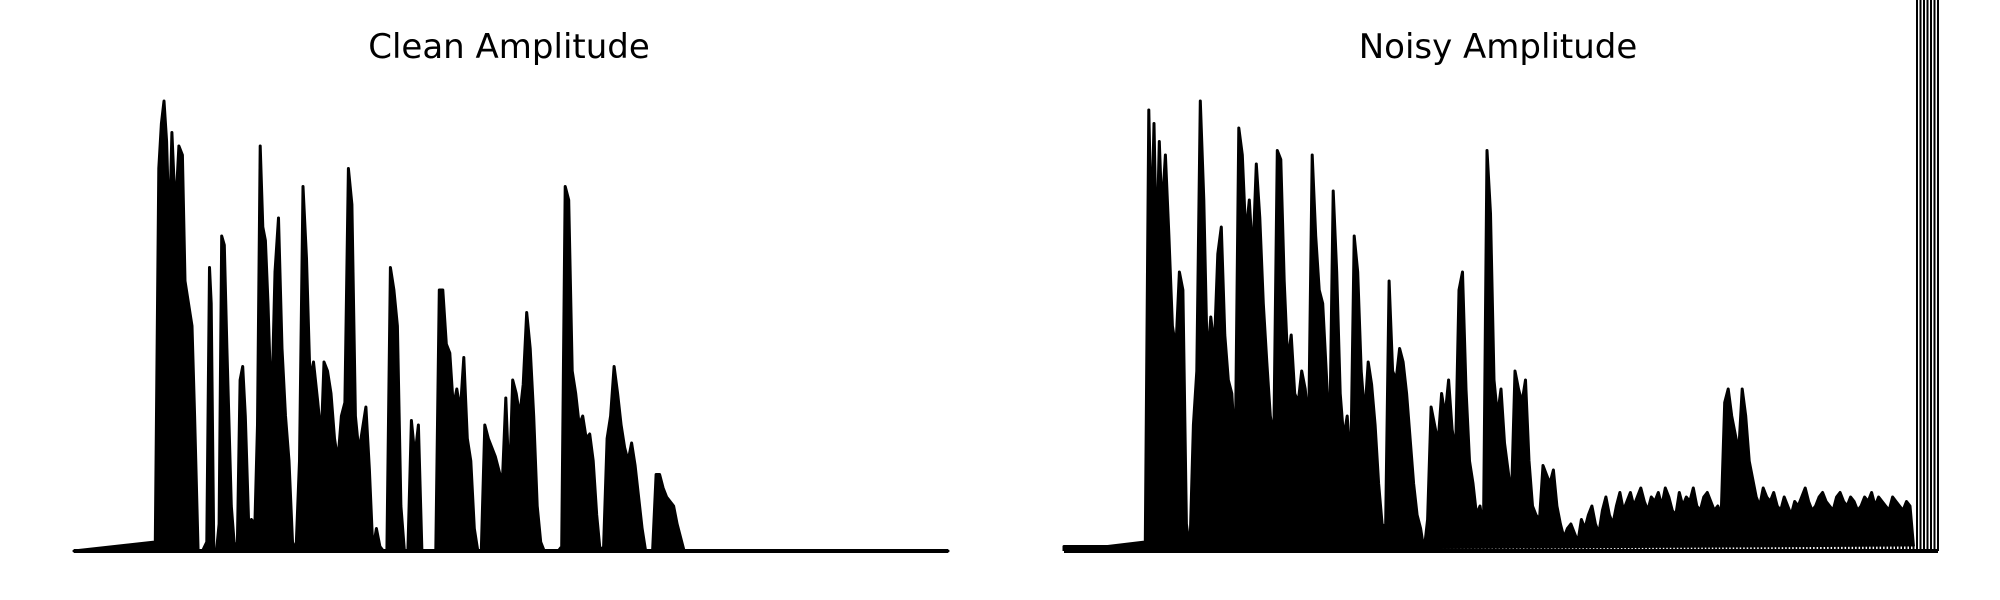  What do you see at coordinates (1498, 47) in the screenshot?
I see `noisy-amplitude-title: Noisy Amplitude` at bounding box center [1498, 47].